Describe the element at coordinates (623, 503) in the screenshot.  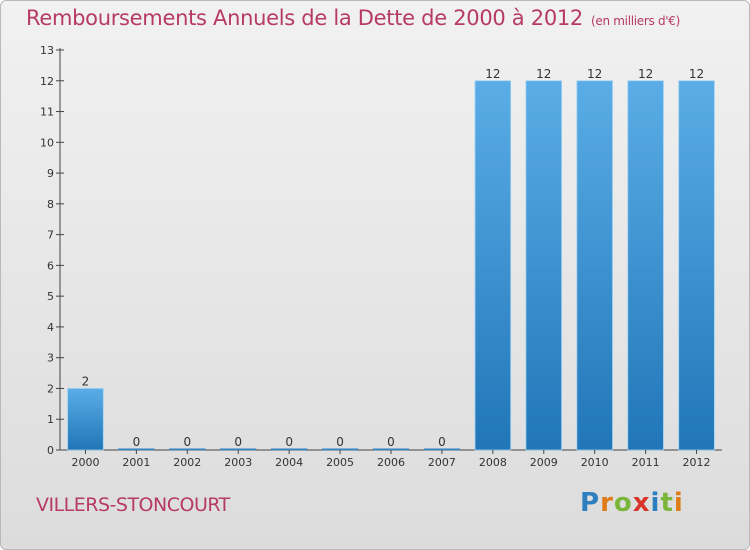
I see `logo-letter: o` at that location.